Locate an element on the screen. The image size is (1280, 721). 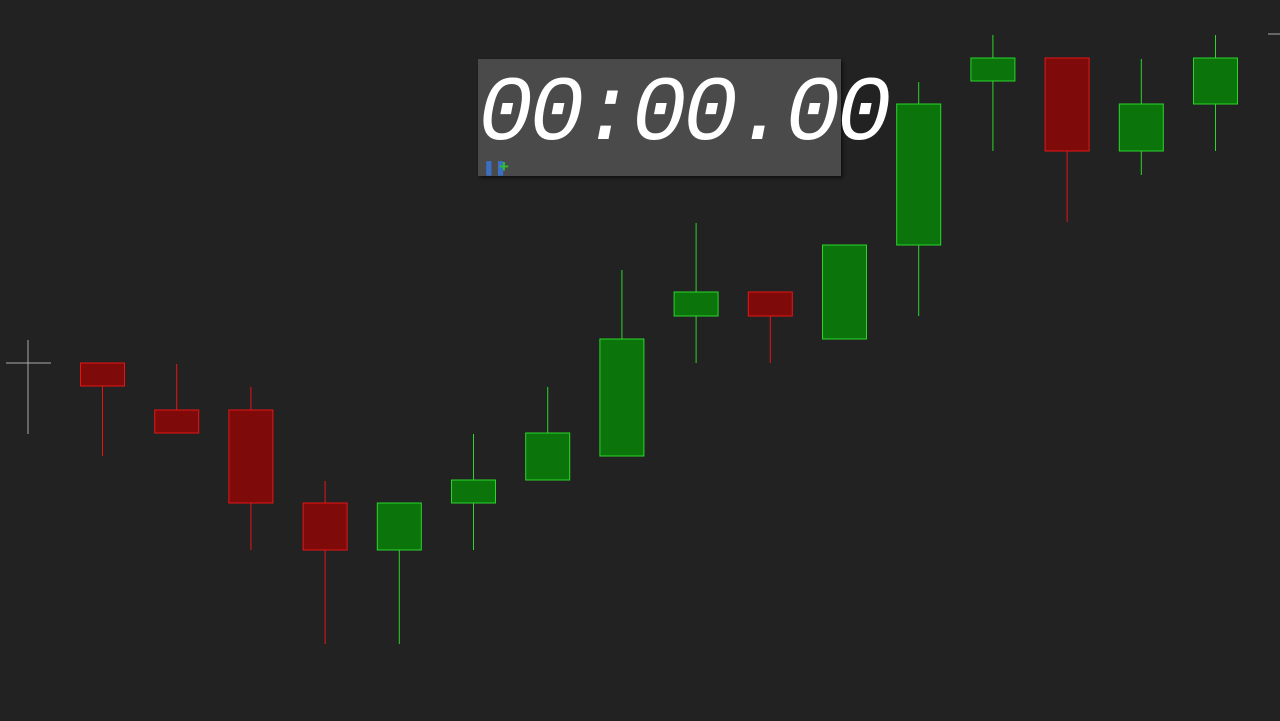
timer-display: 00:00.00 is located at coordinates (685, 114).